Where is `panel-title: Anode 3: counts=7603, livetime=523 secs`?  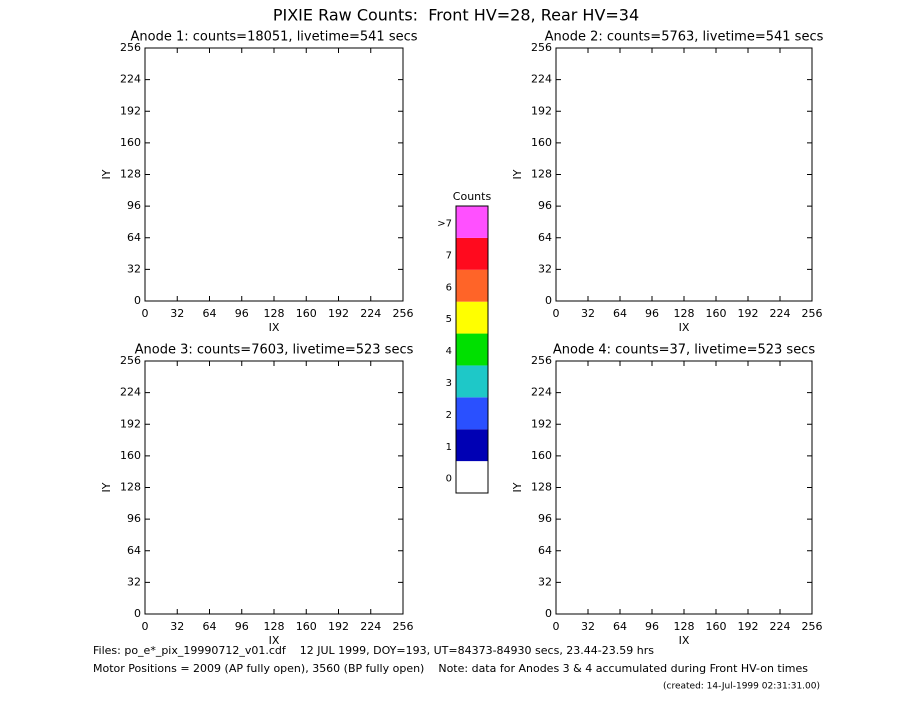 panel-title: Anode 3: counts=7603, livetime=523 secs is located at coordinates (274, 350).